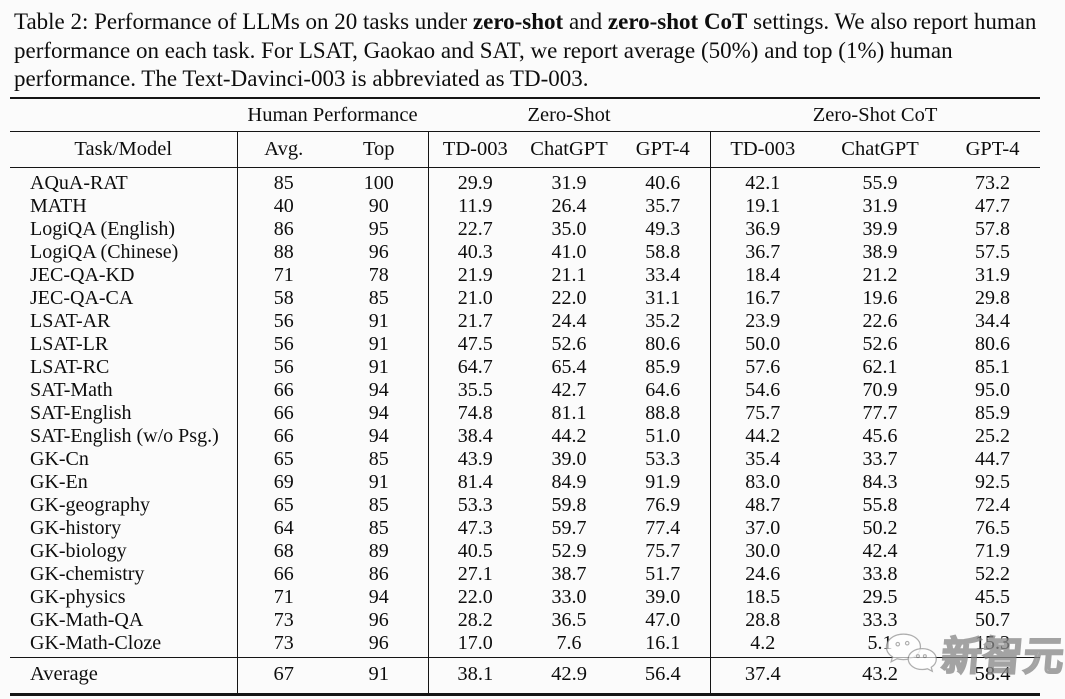 This screenshot has width=1065, height=699. I want to click on value-cell: 100, so click(378, 182).